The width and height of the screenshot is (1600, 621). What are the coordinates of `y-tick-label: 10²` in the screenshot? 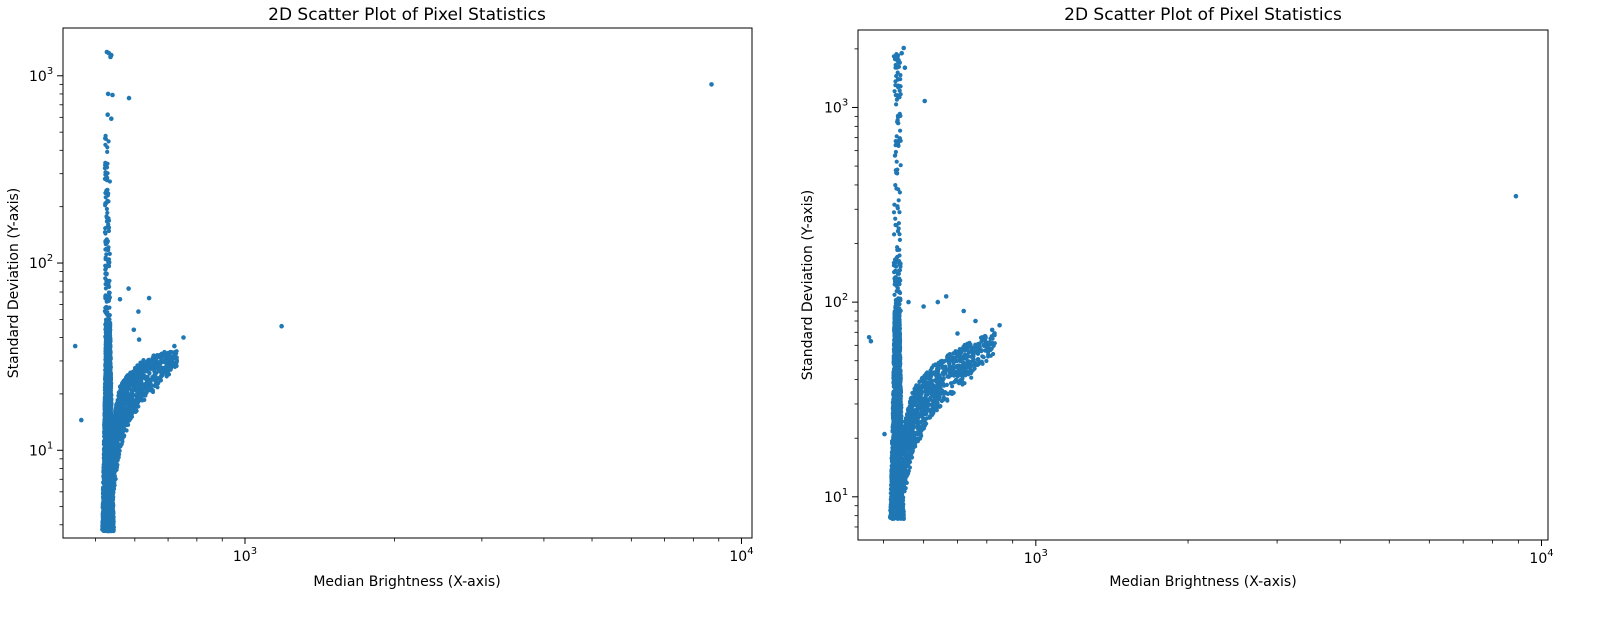 It's located at (41, 262).